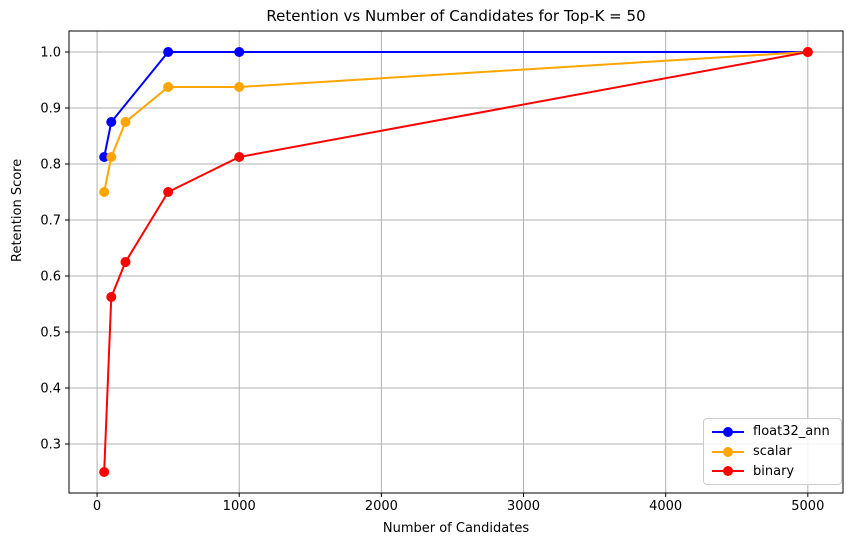 The width and height of the screenshot is (853, 548). I want to click on y-tick-label: 0.9, so click(50, 109).